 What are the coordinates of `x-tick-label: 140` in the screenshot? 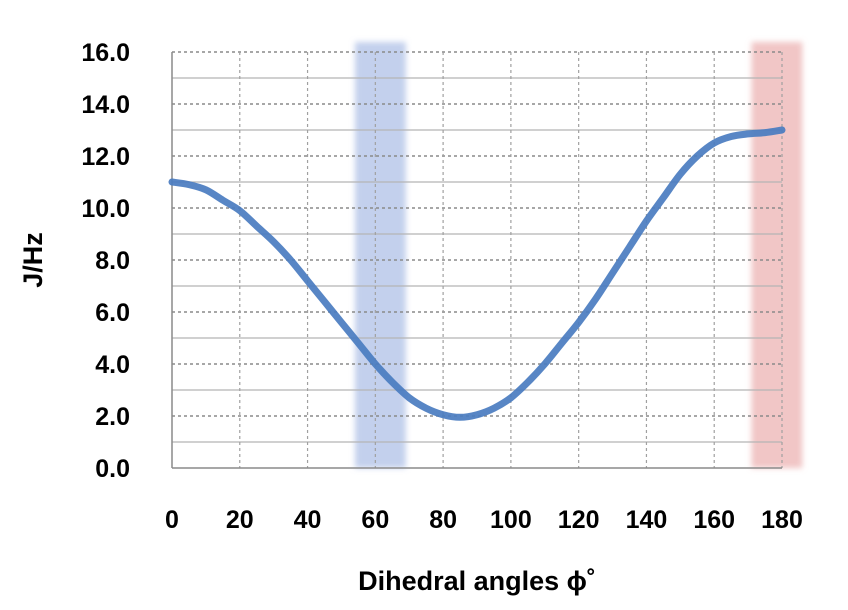 It's located at (647, 520).